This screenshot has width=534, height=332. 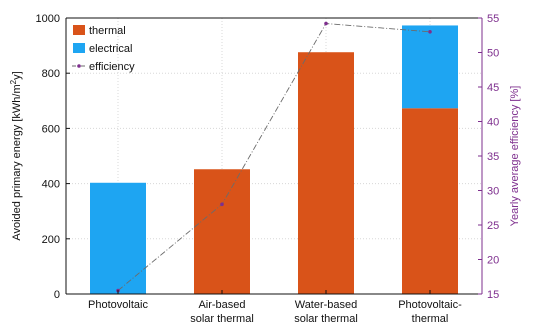 I want to click on x-tick-label-line-3-0: Photovoltaic-, so click(x=430, y=305).